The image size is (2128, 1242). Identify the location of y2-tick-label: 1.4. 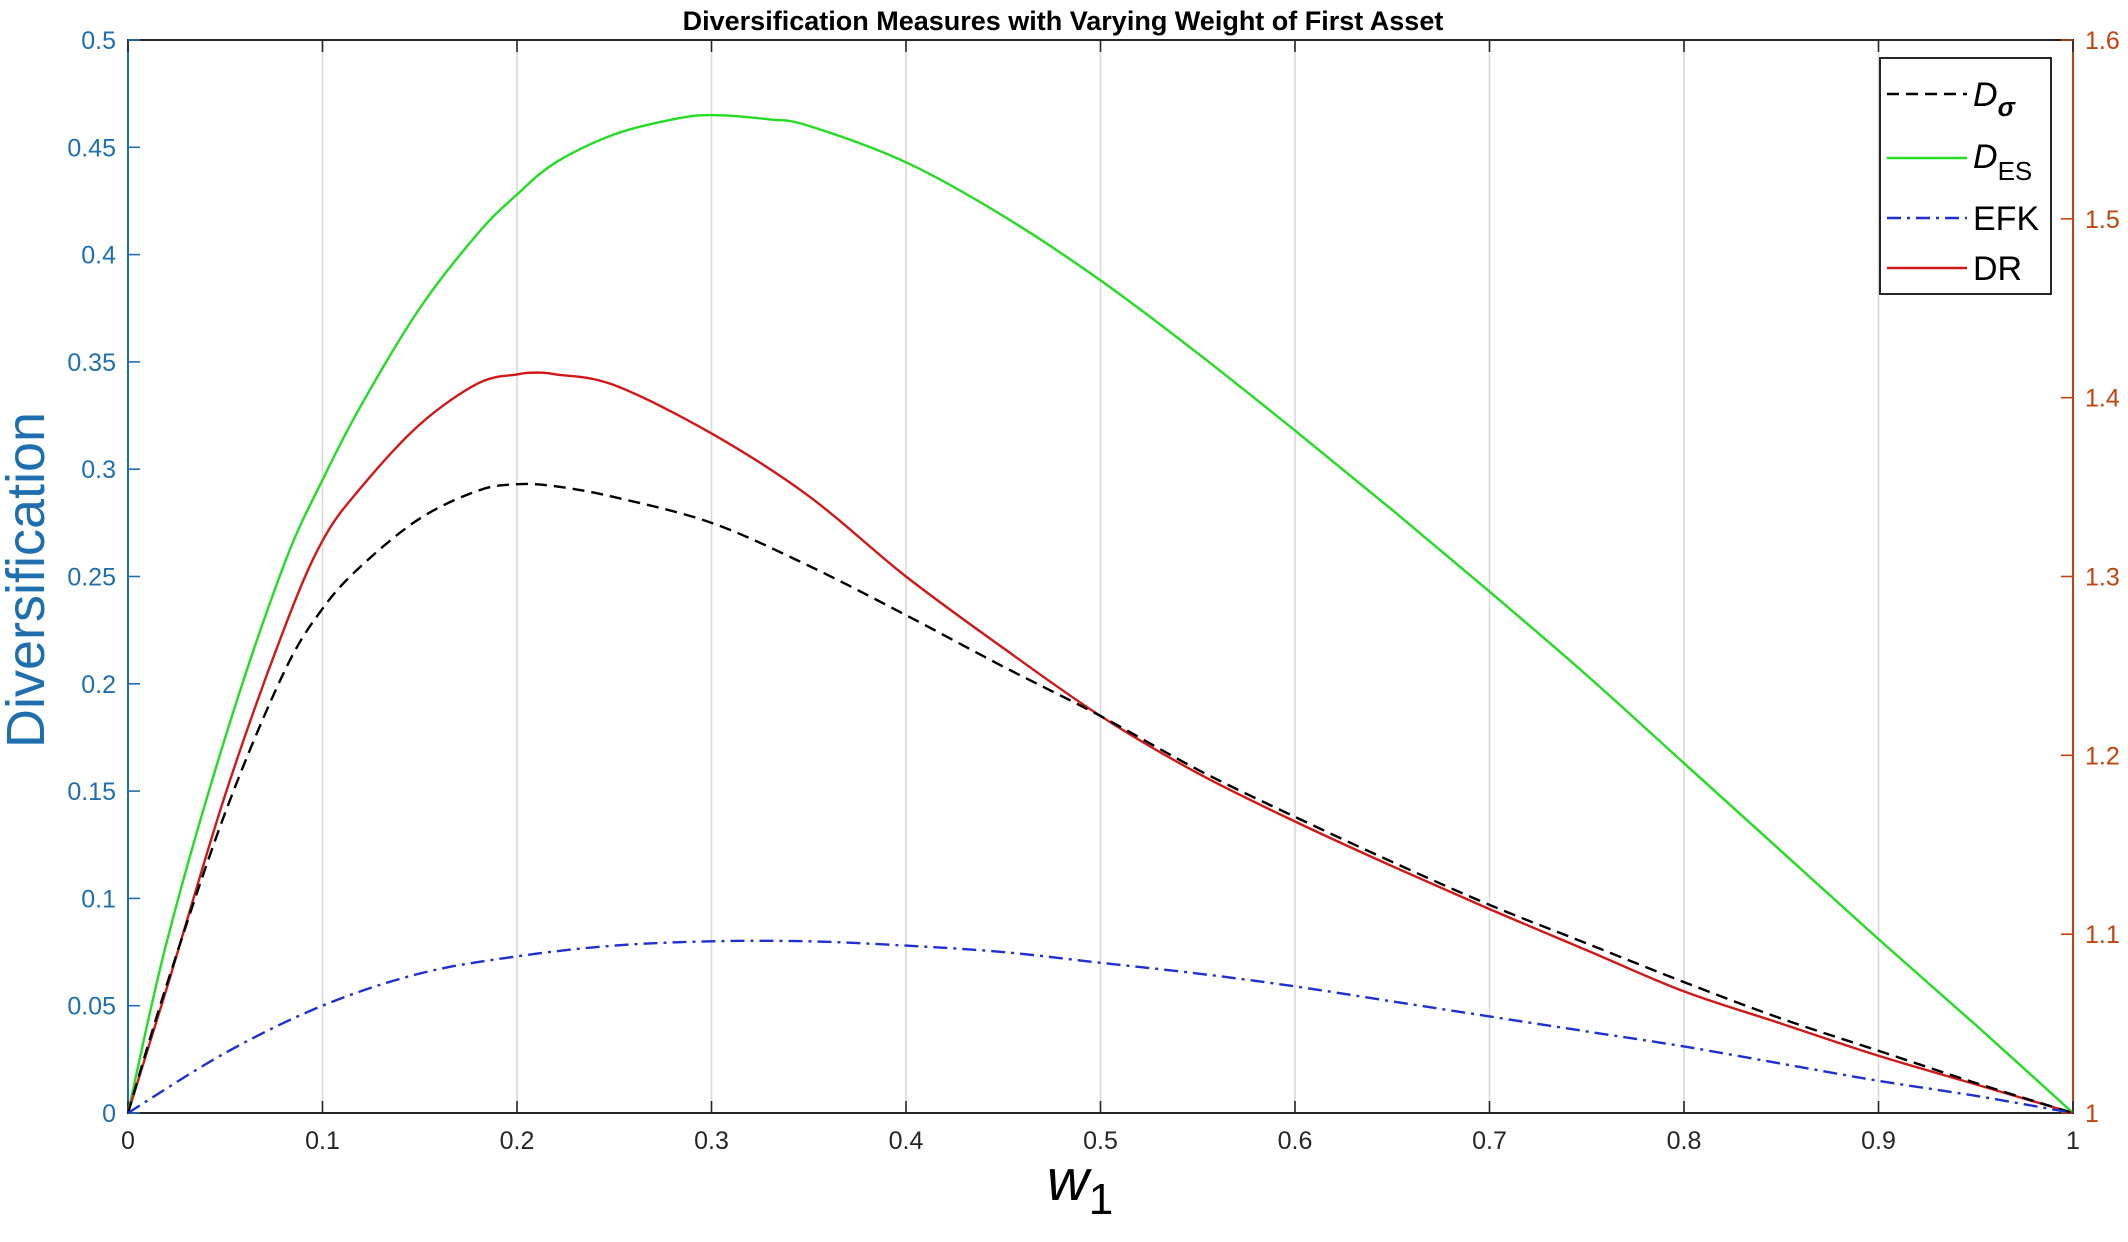
(2102, 399).